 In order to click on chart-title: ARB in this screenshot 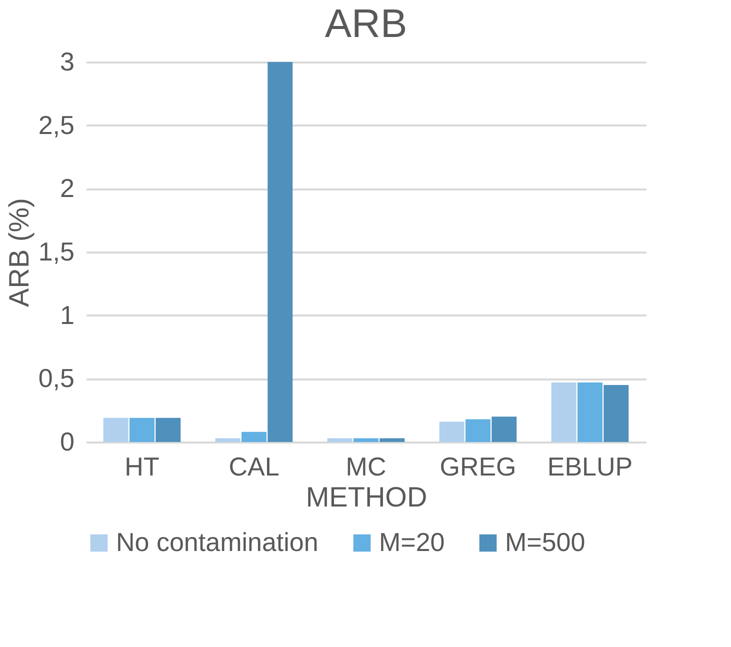, I will do `click(366, 24)`.